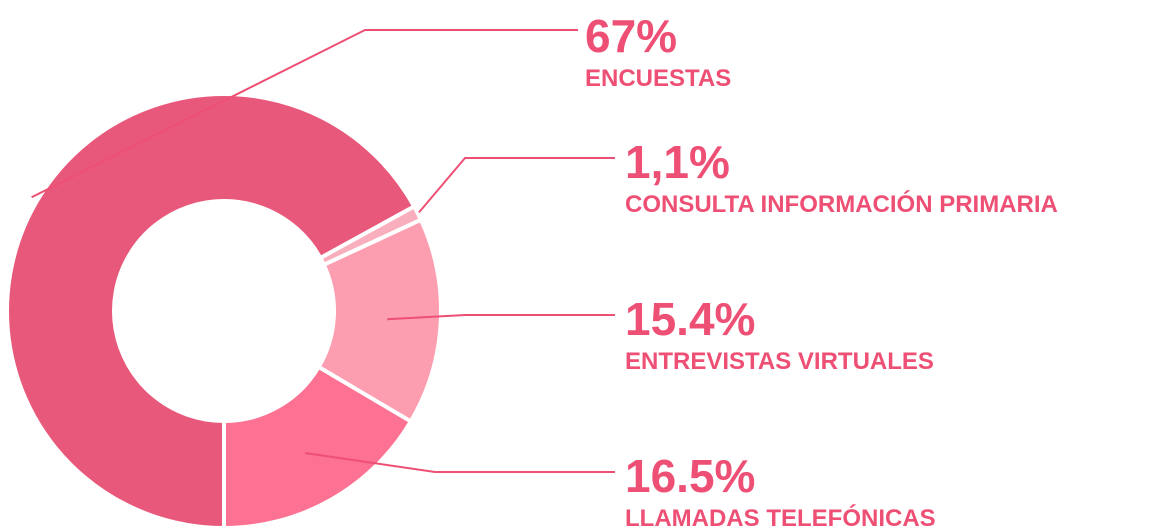 The image size is (1163, 531). What do you see at coordinates (658, 78) in the screenshot?
I see `category-label: ENCUESTAS` at bounding box center [658, 78].